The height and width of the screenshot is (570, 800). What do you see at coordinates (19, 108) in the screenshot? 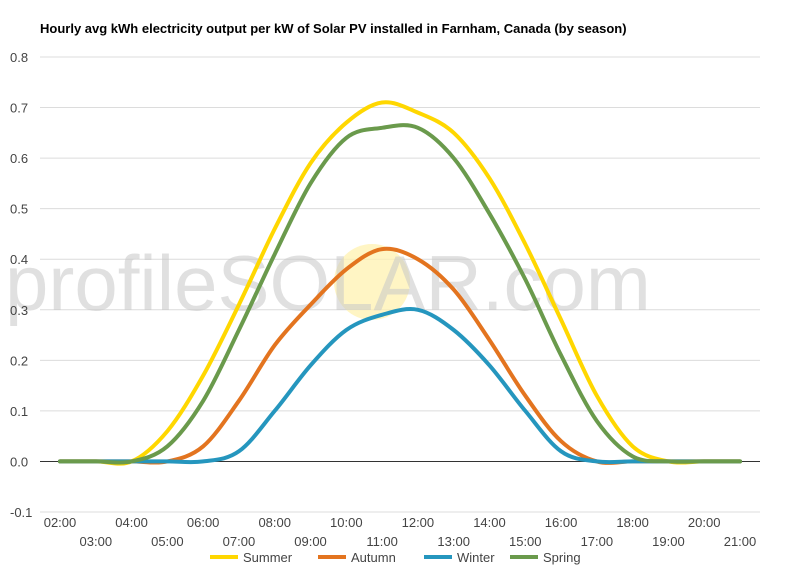
I see `y-tick-label: 0.7` at bounding box center [19, 108].